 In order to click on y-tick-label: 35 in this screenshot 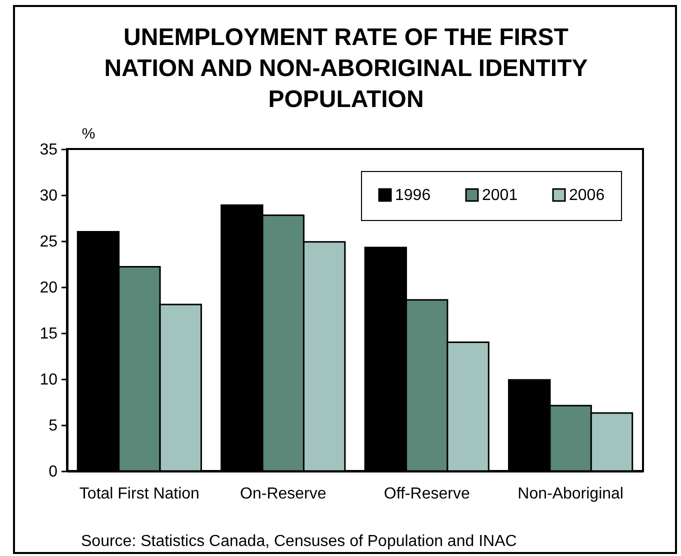, I will do `click(49, 150)`.